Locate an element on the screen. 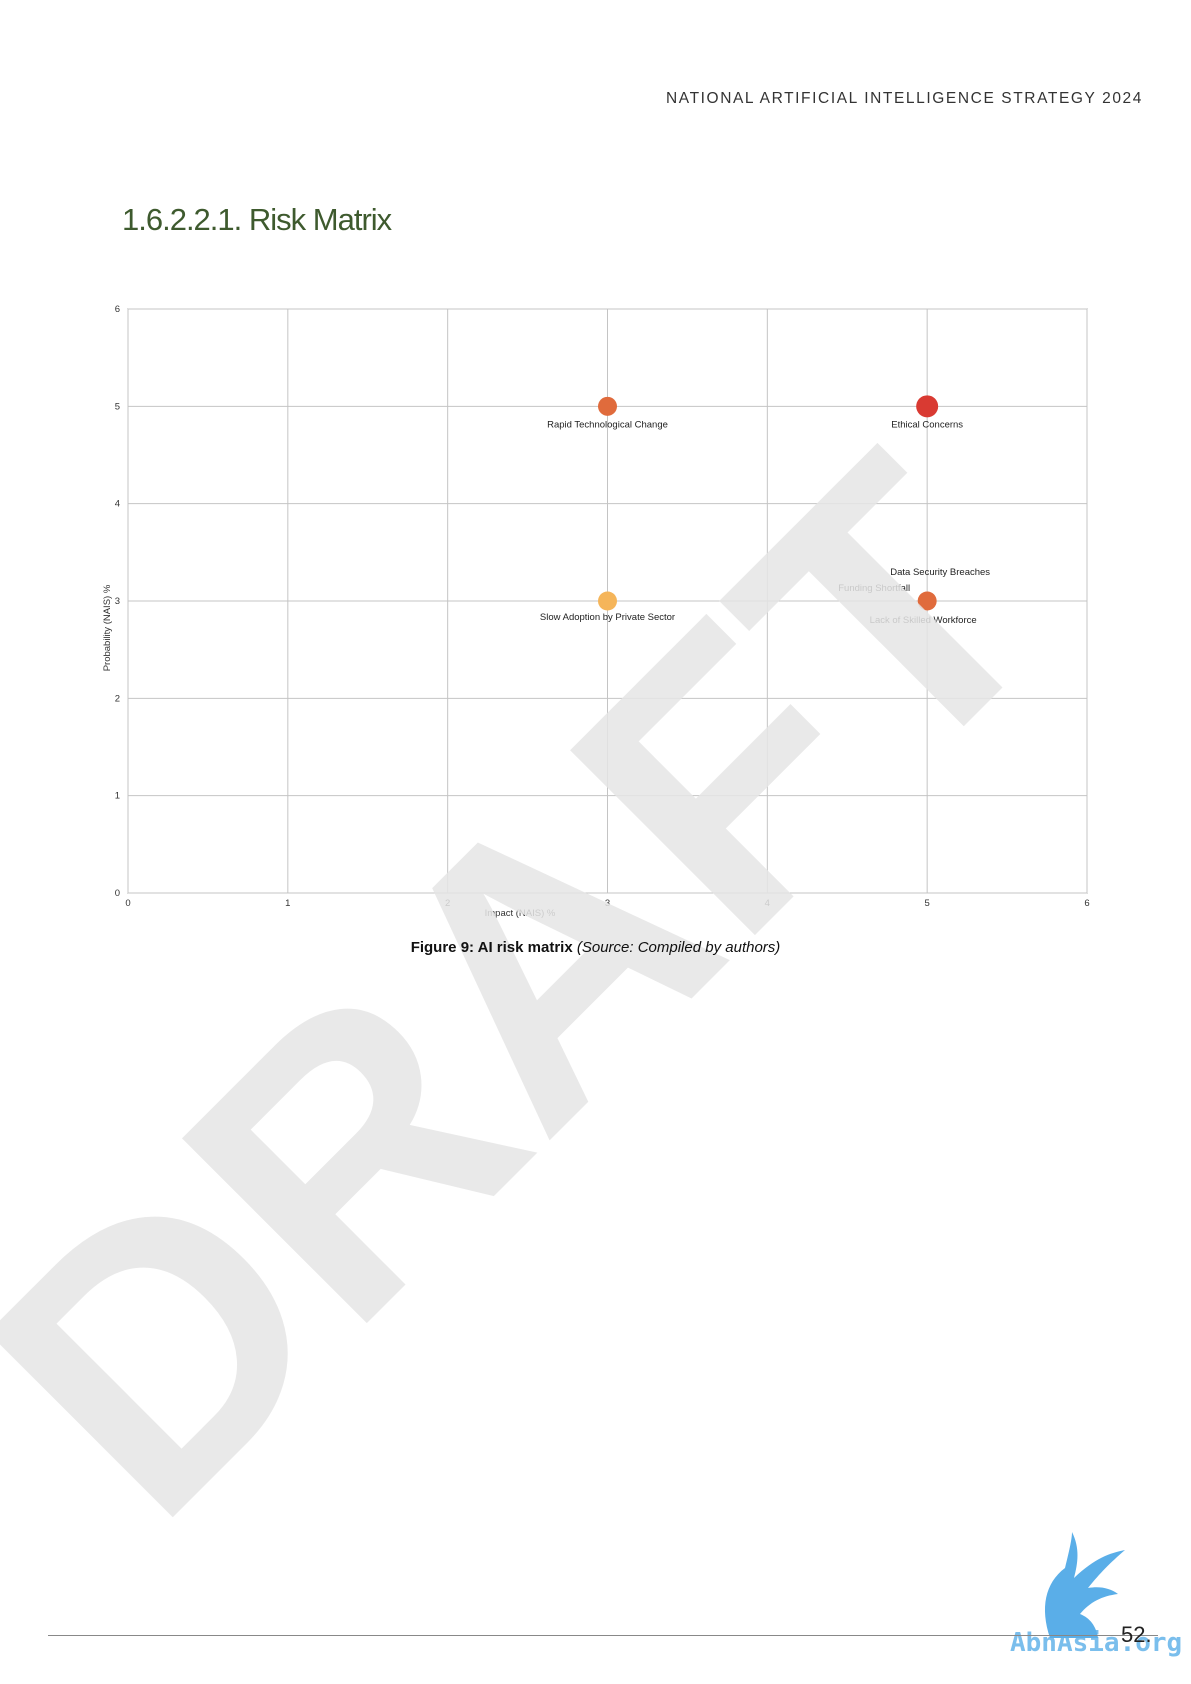  y-tick-label: 6 is located at coordinates (117, 309).